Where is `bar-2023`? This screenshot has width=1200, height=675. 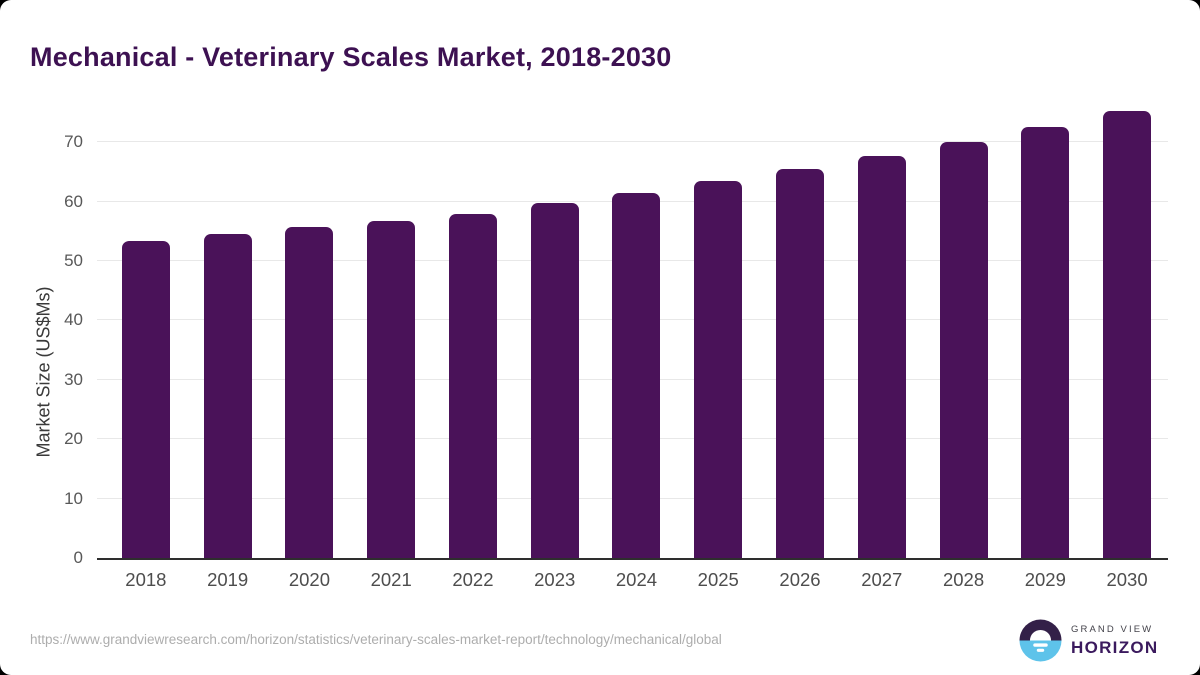 bar-2023 is located at coordinates (554, 380).